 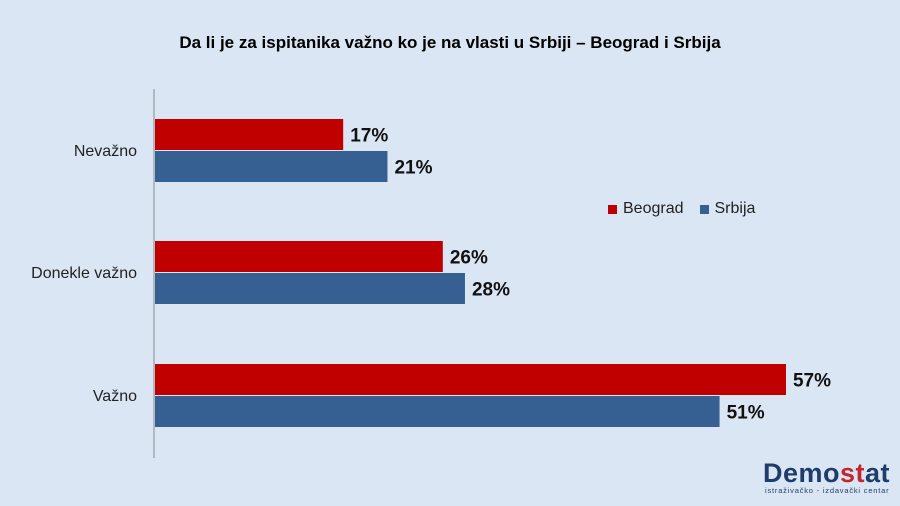 What do you see at coordinates (689, 209) in the screenshot?
I see `chart-legend: Beograd Srbija` at bounding box center [689, 209].